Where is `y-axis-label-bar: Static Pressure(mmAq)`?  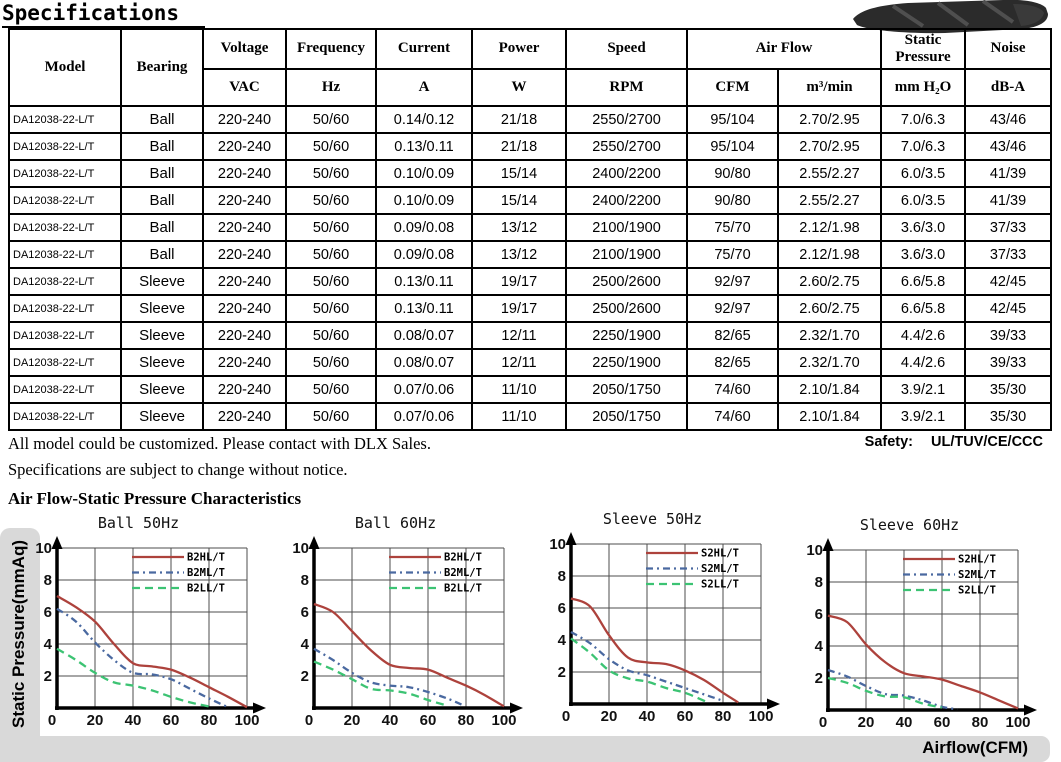
y-axis-label-bar: Static Pressure(mmAq) is located at coordinates (20, 645).